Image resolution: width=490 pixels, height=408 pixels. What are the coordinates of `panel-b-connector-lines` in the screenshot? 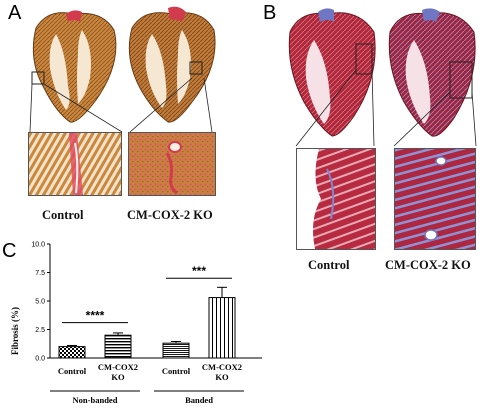 It's located at (388, 110).